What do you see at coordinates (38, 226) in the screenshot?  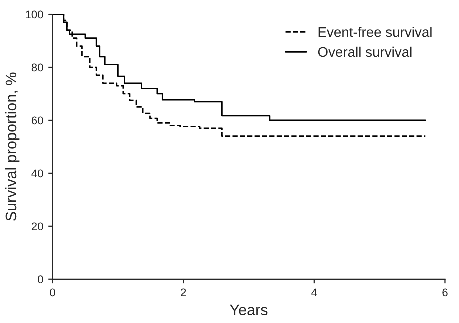 I see `y-tick-label: 20` at bounding box center [38, 226].